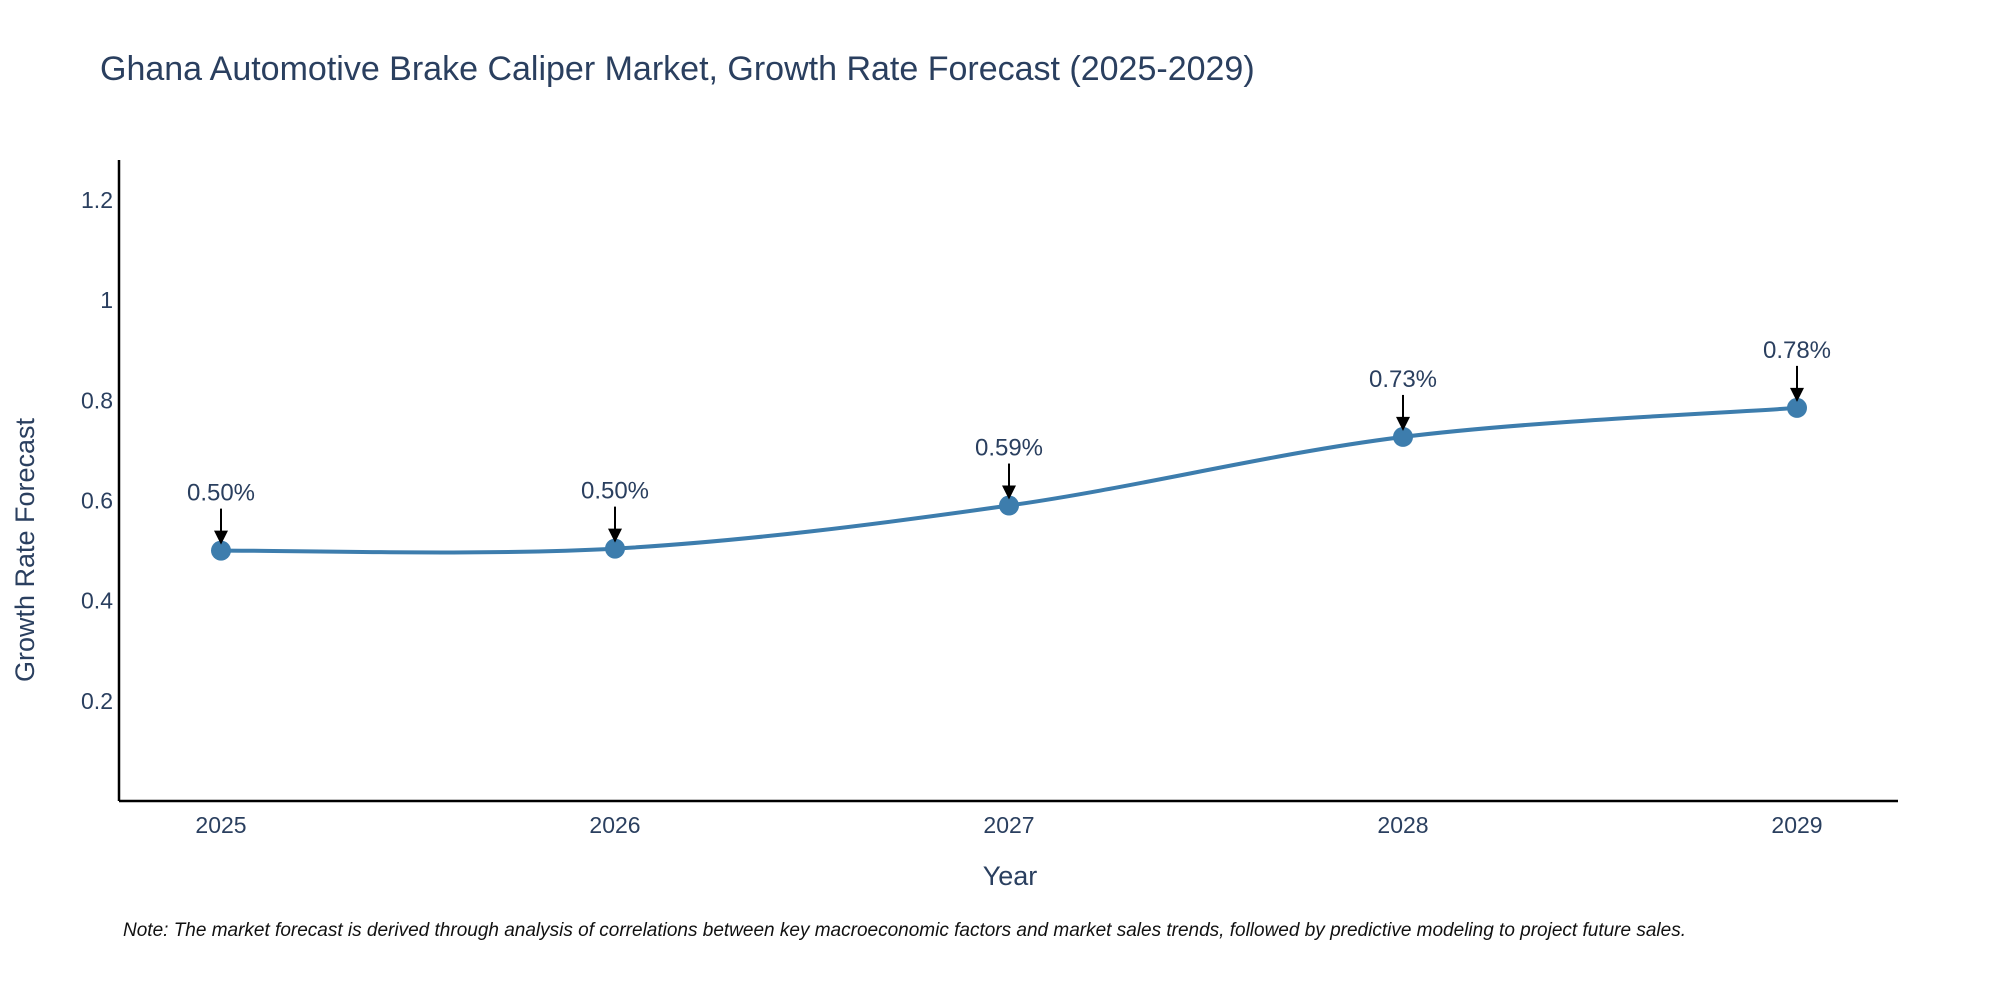 The height and width of the screenshot is (1000, 2000). What do you see at coordinates (1009, 448) in the screenshot?
I see `data-label: 0.59%` at bounding box center [1009, 448].